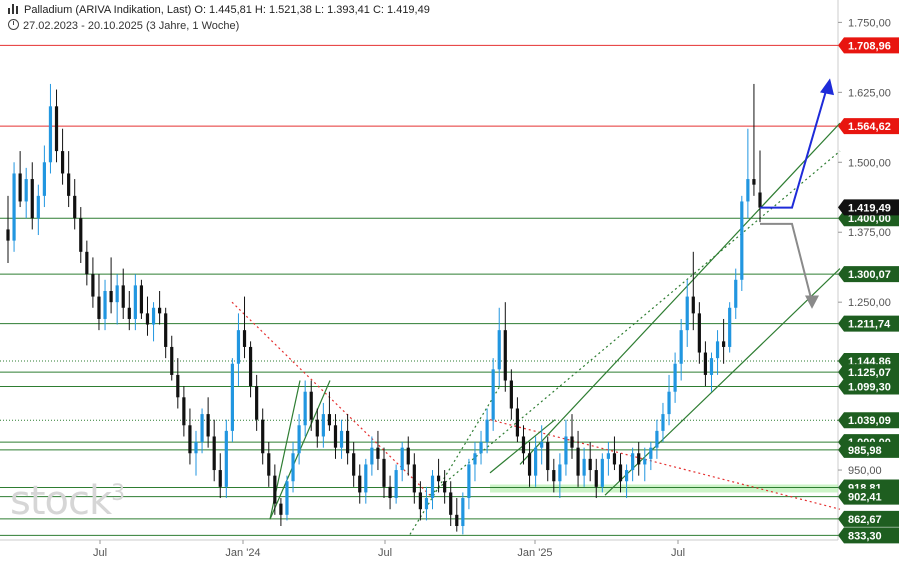 The image size is (900, 564). What do you see at coordinates (865, 498) in the screenshot?
I see `green-level-label: 902,41` at bounding box center [865, 498].